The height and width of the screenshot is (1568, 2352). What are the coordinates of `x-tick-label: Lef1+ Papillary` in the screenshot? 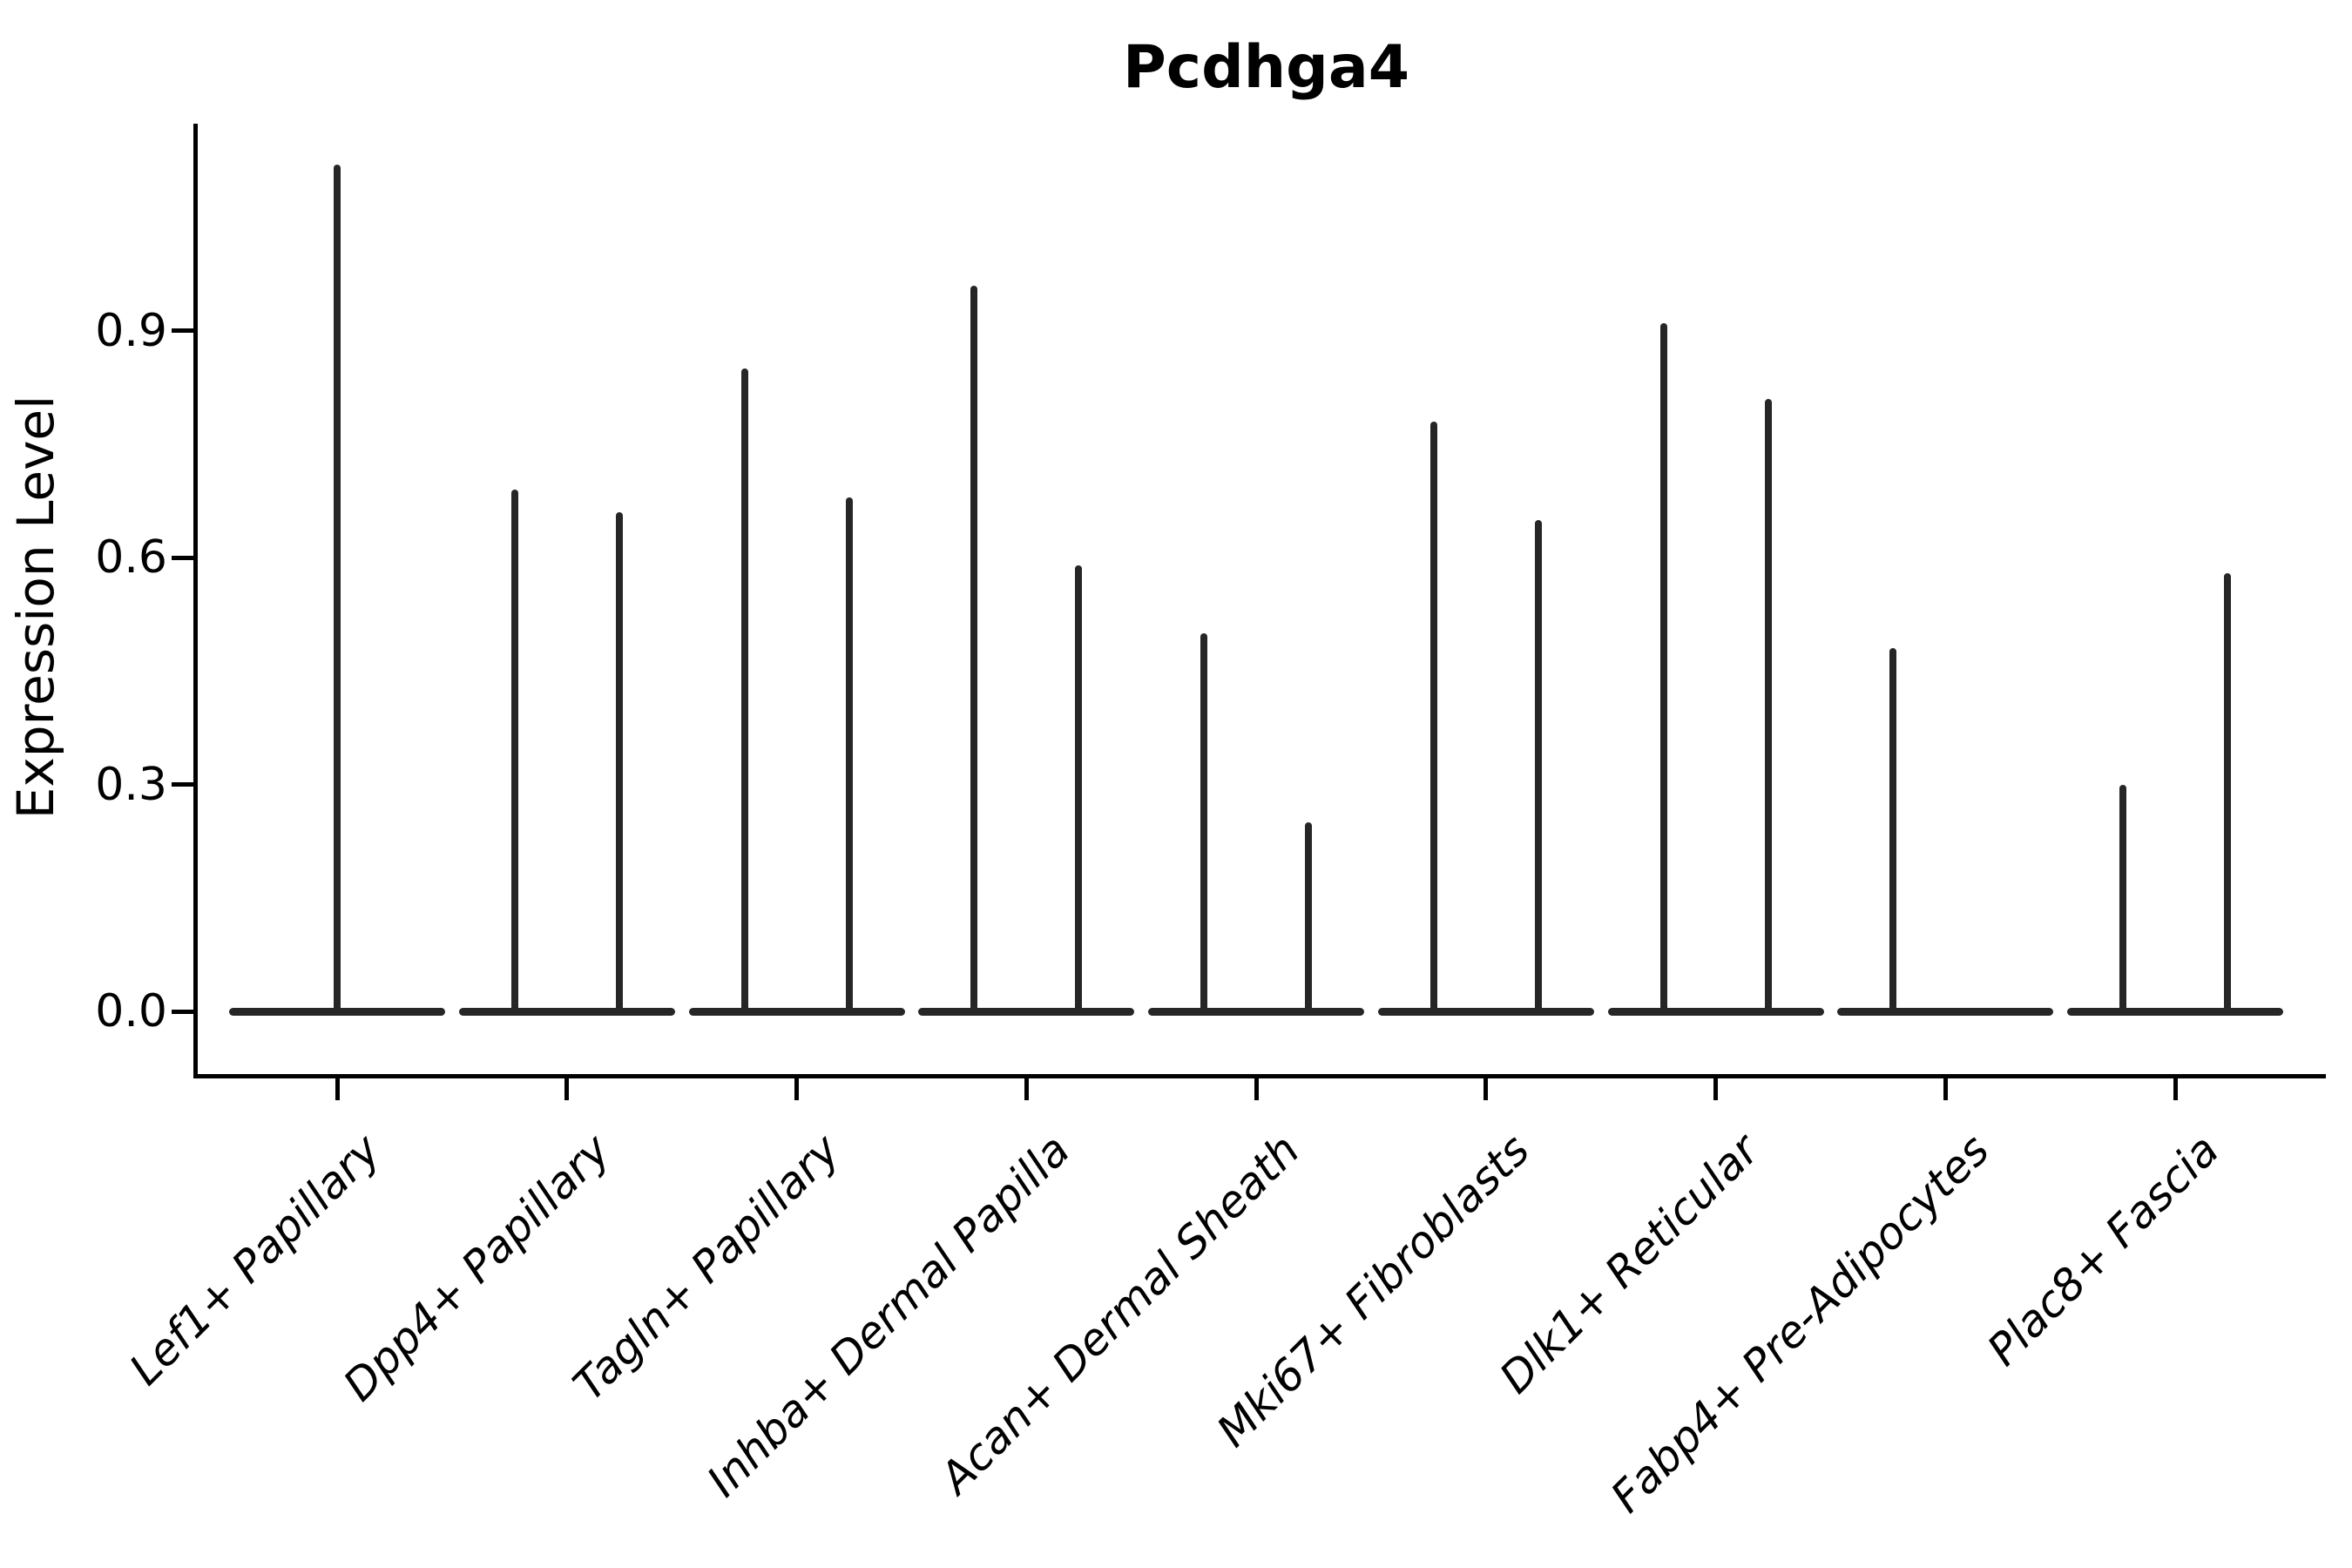 It's located at (255, 1260).